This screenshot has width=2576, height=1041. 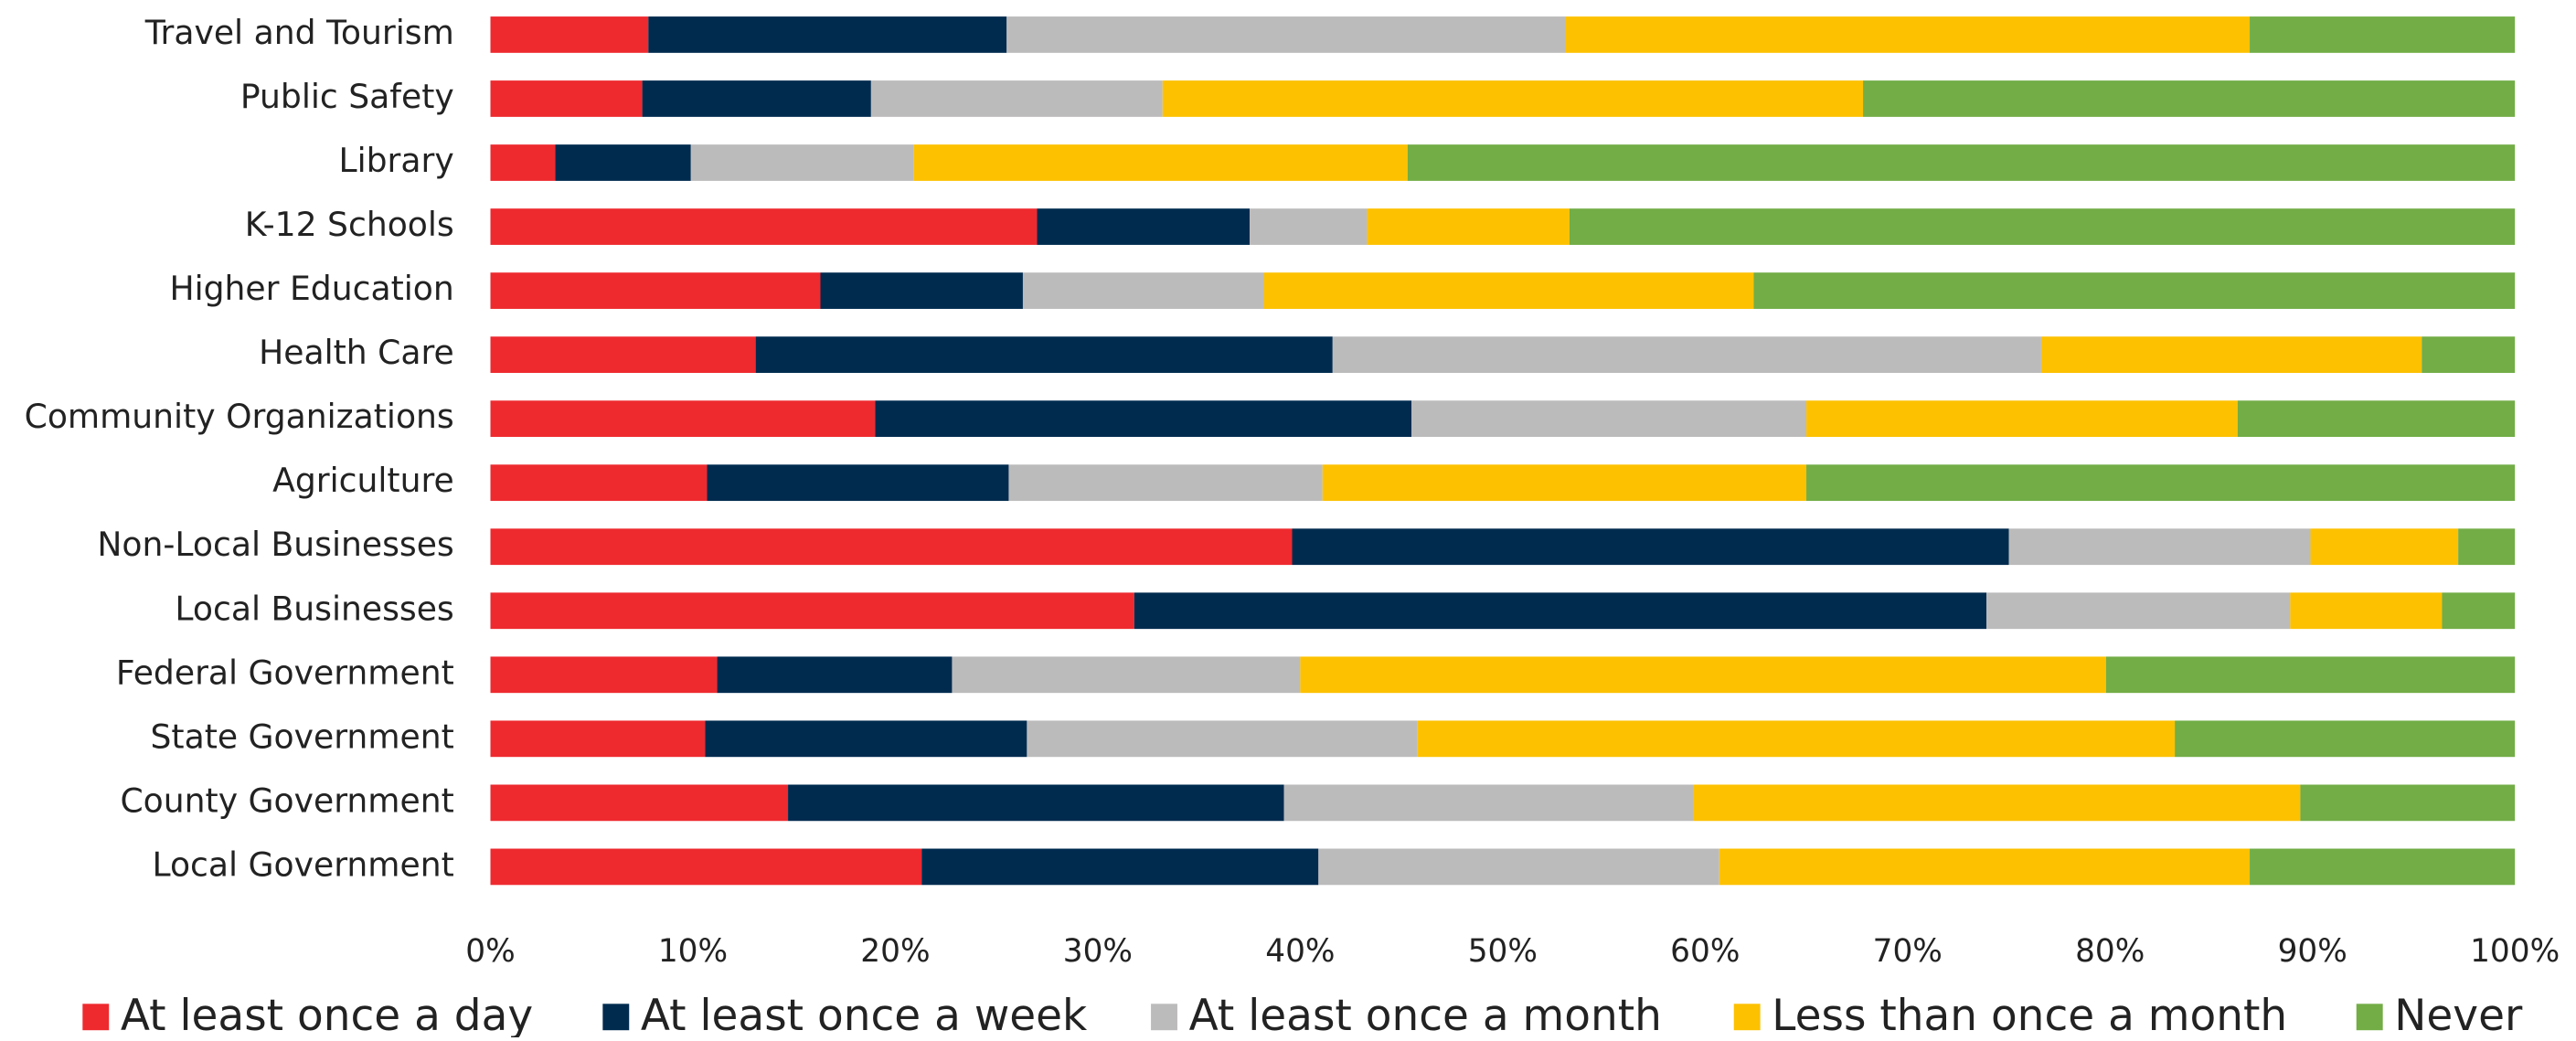 What do you see at coordinates (2458, 1014) in the screenshot?
I see `legend-label: Never` at bounding box center [2458, 1014].